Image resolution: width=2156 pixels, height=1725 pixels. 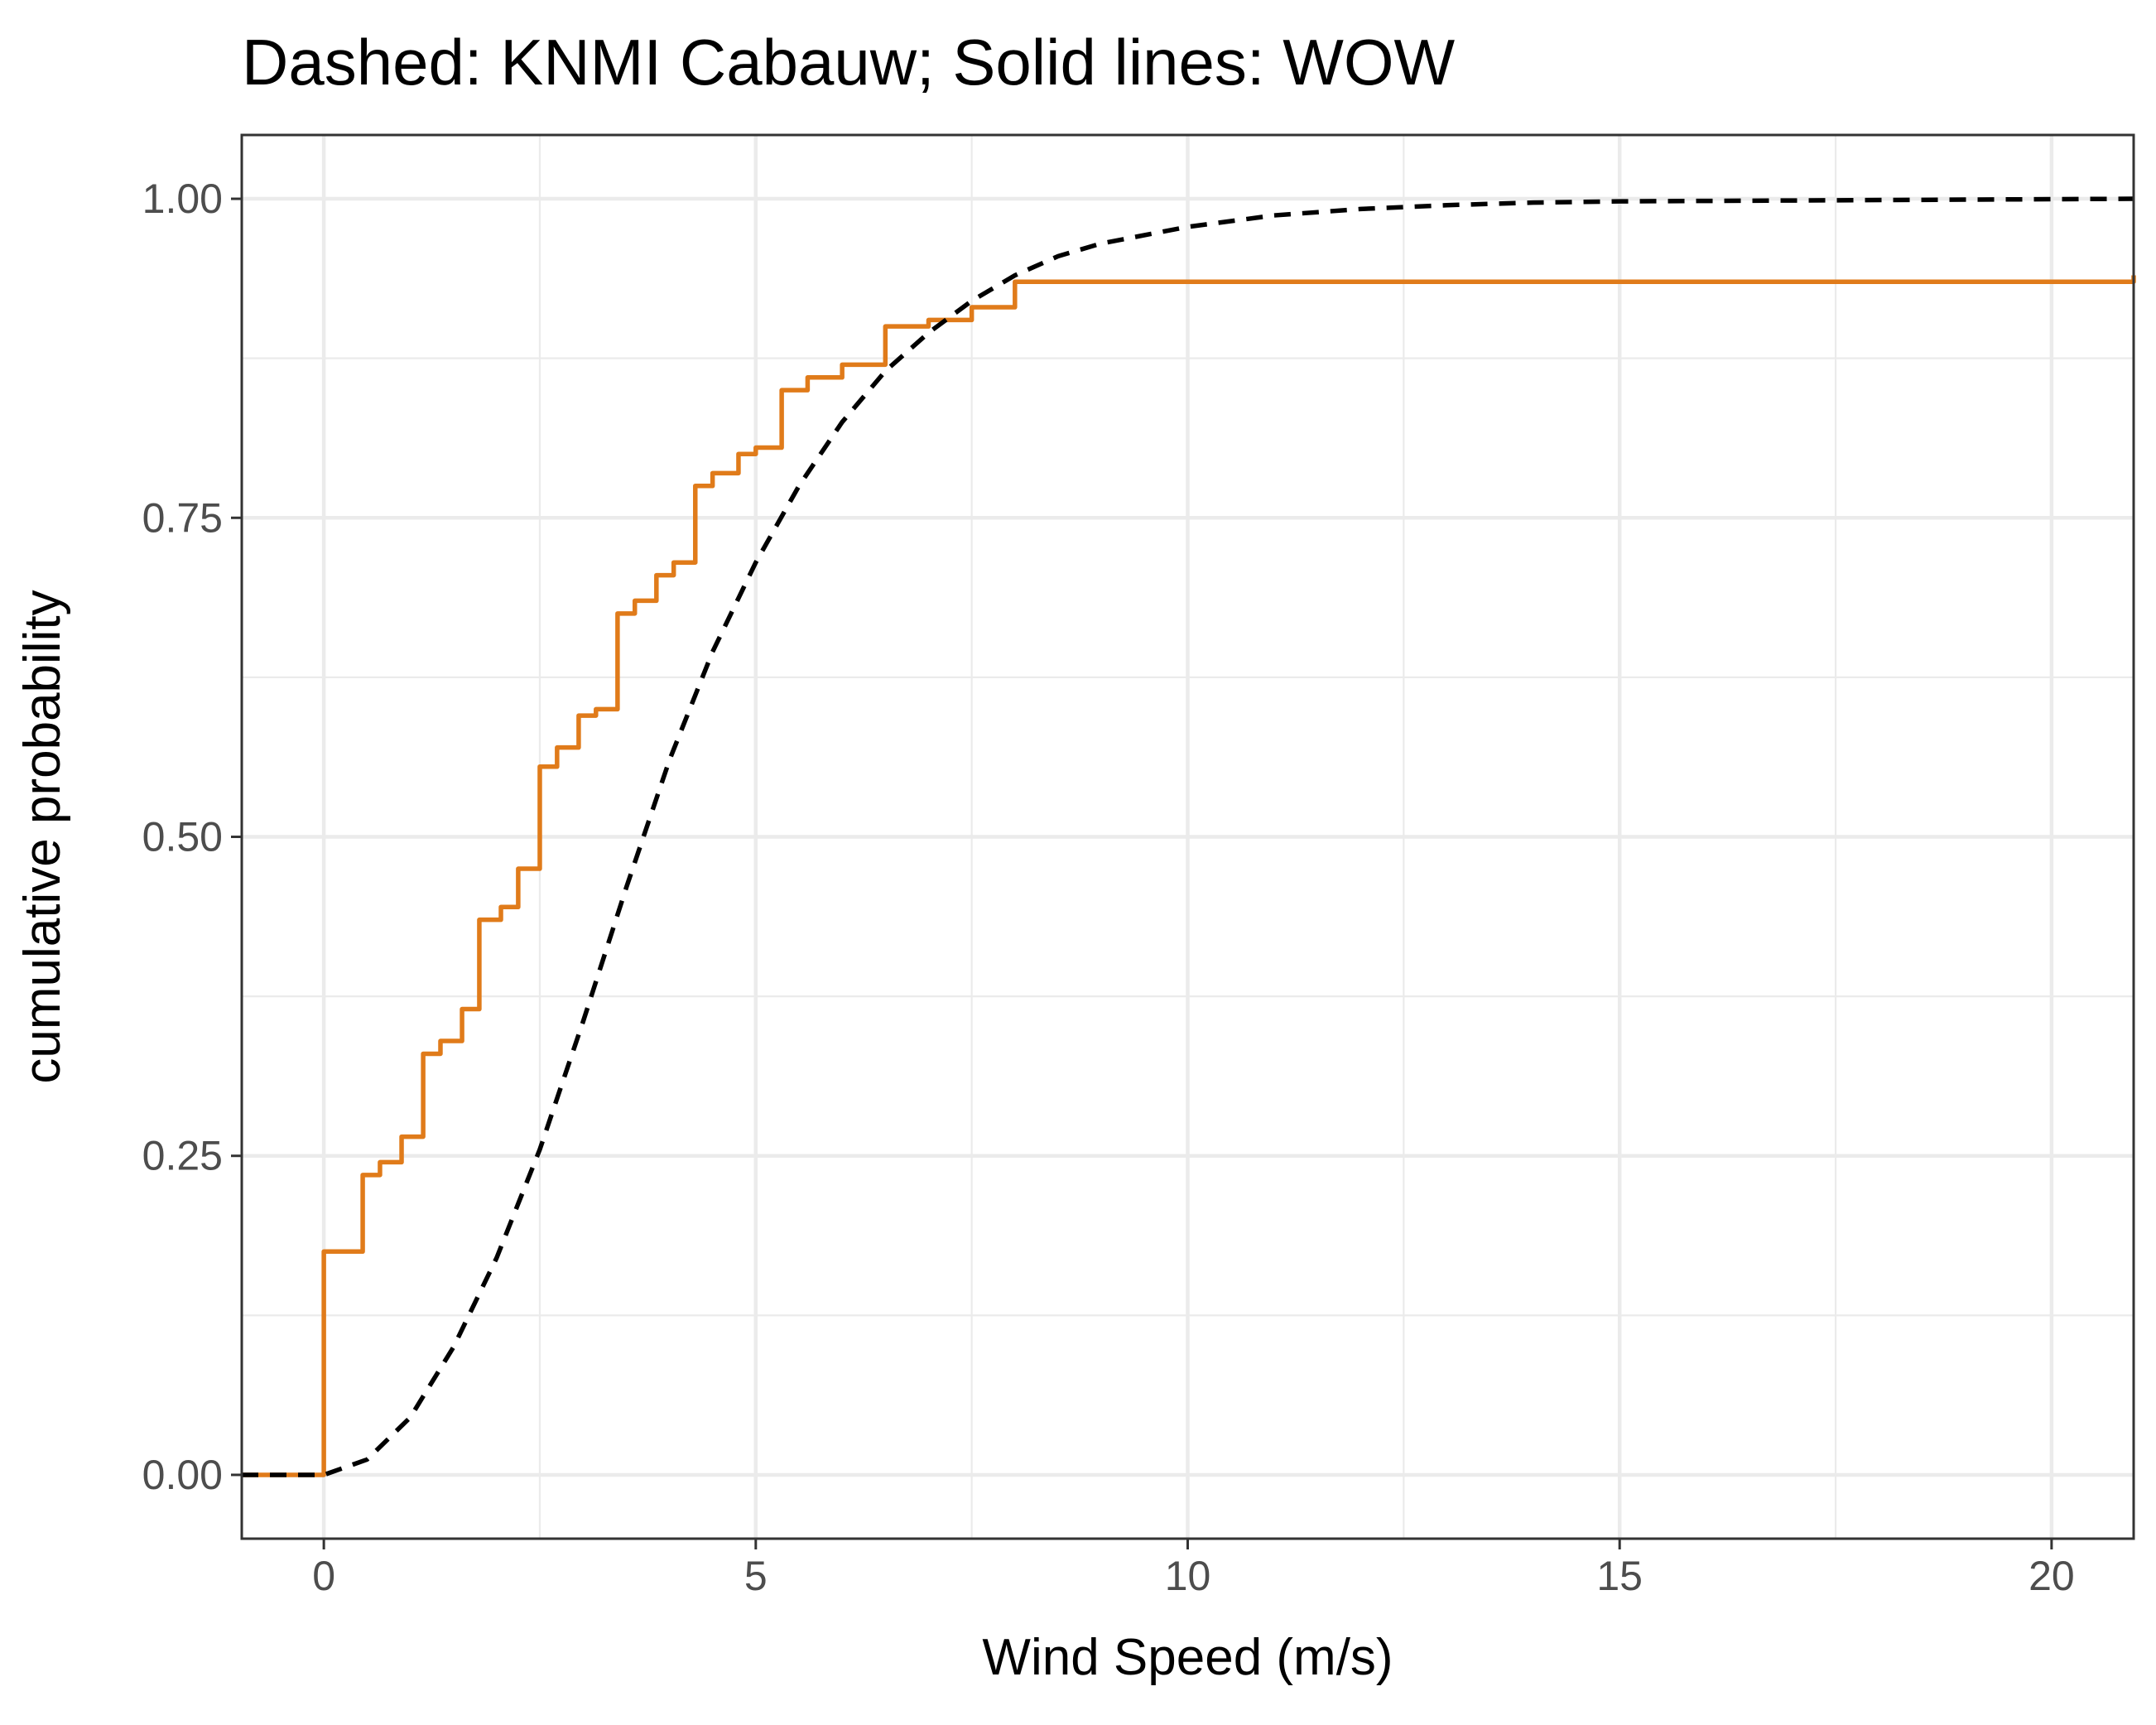 What do you see at coordinates (1188, 1576) in the screenshot?
I see `x-tick-label: 10` at bounding box center [1188, 1576].